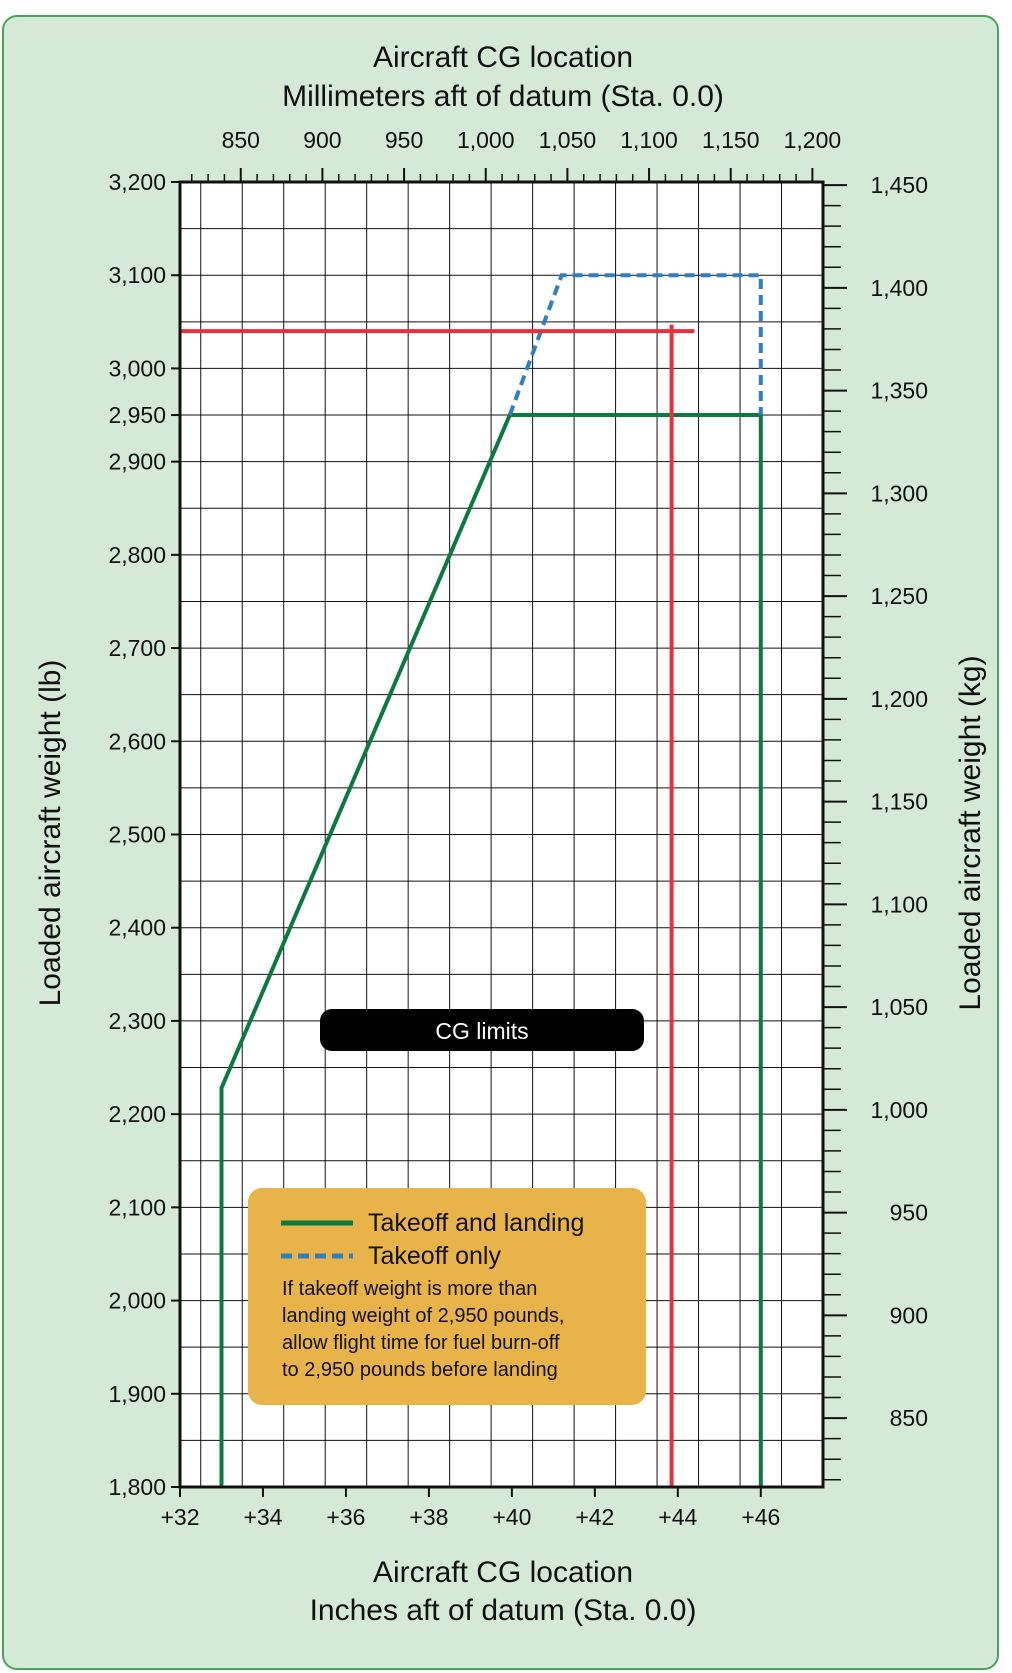 The image size is (1012, 1673). I want to click on series-line-takeoff-only, so click(635, 344).